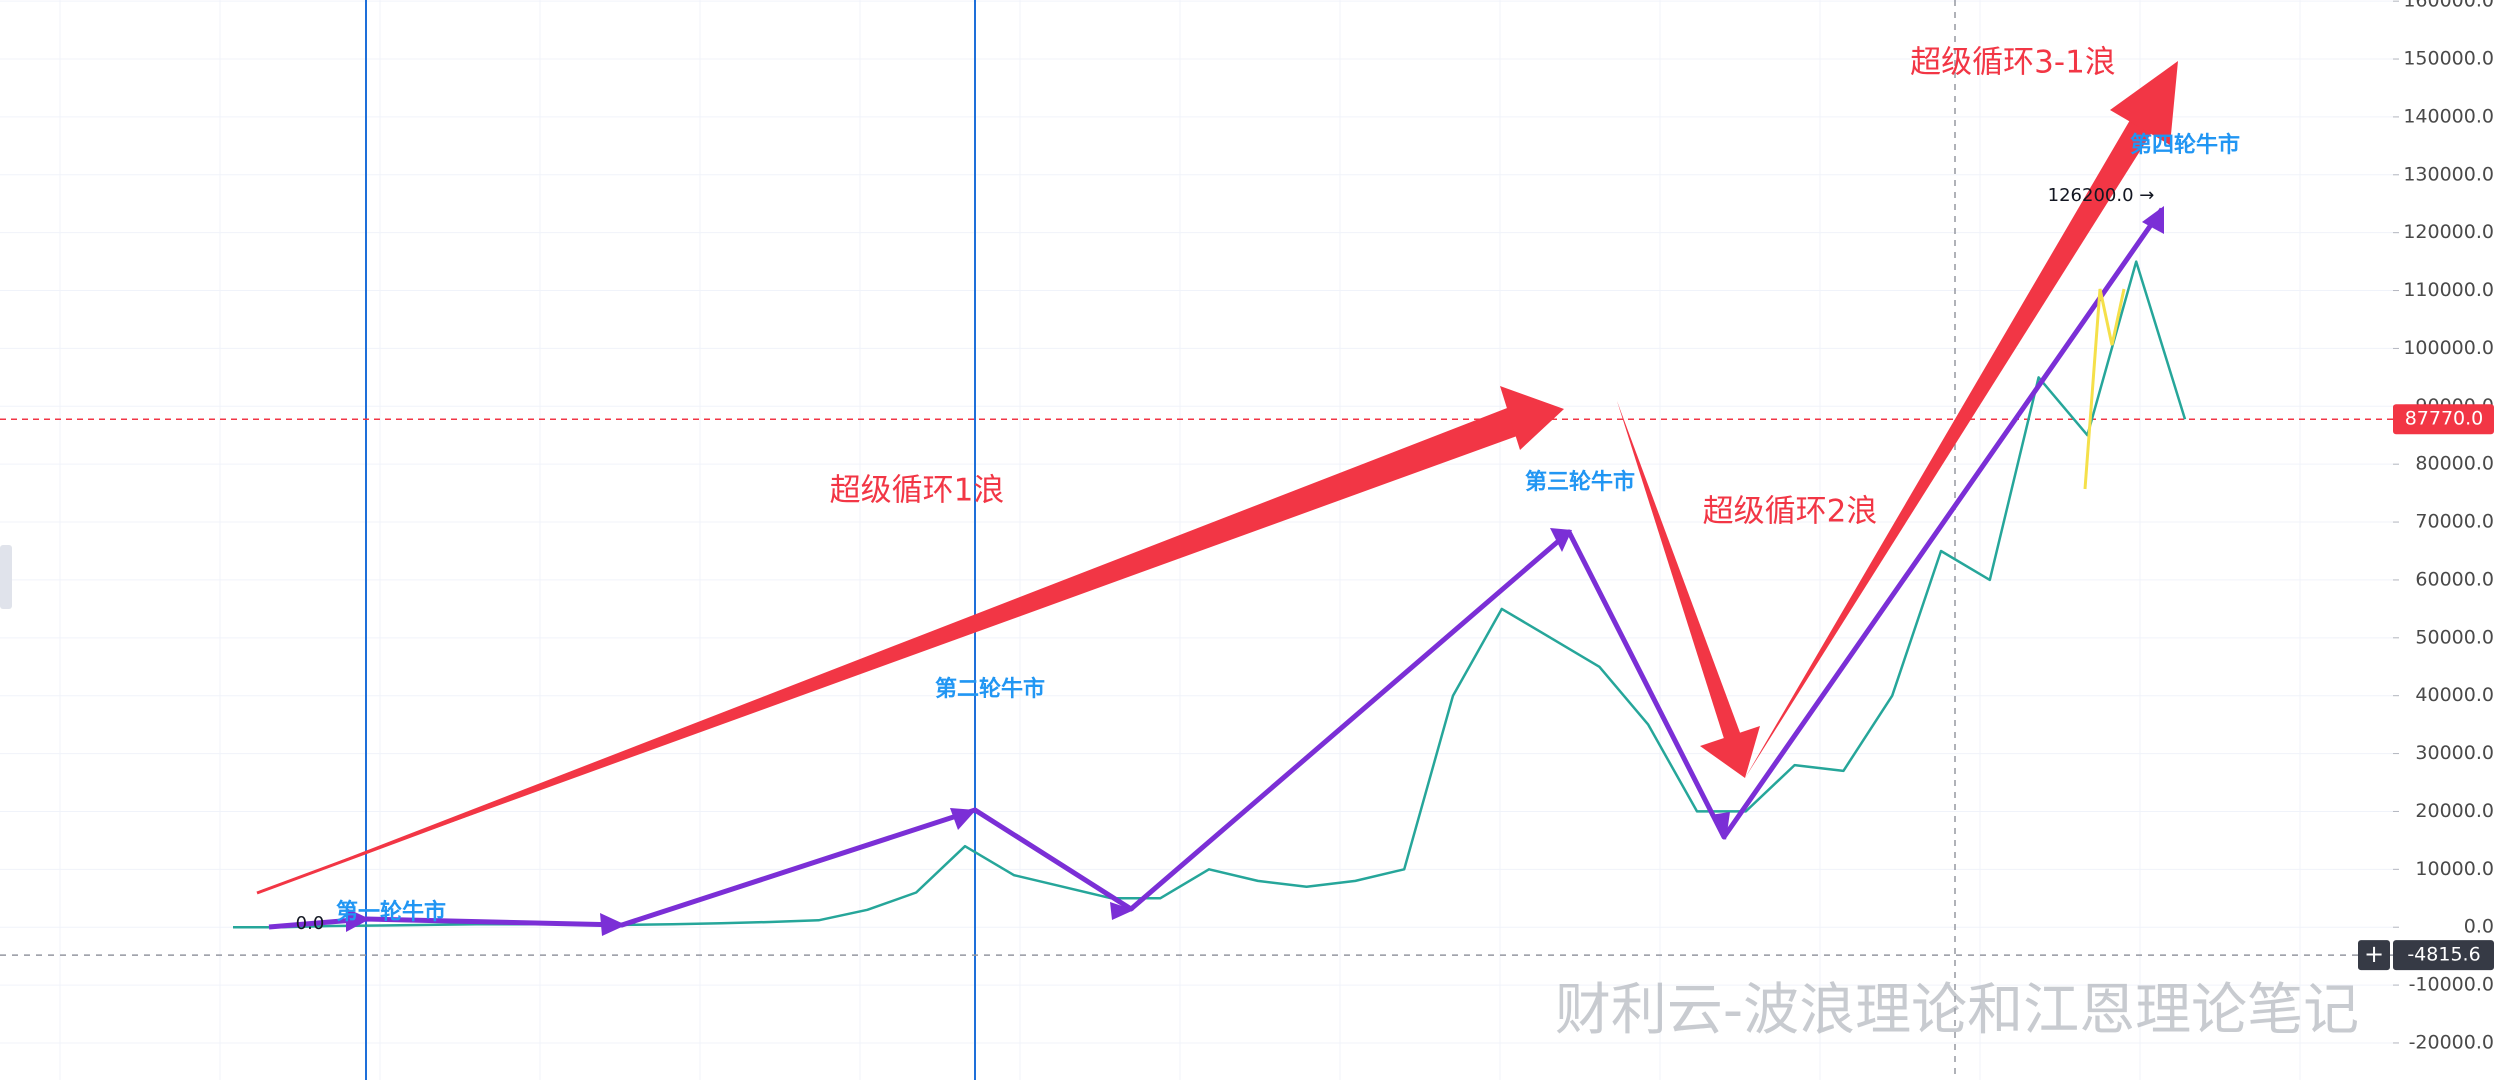 This screenshot has height=1080, width=2515. What do you see at coordinates (1580, 482) in the screenshot?
I see `bull-label: 第三轮牛市` at bounding box center [1580, 482].